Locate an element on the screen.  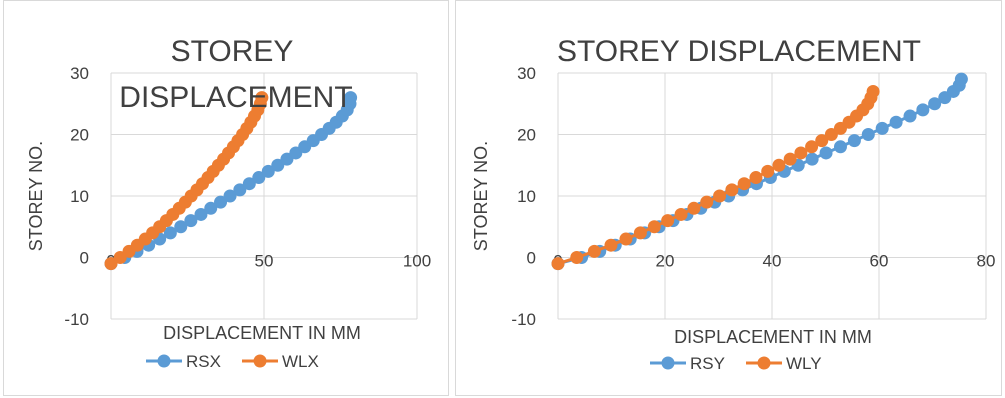
x-tick-label: 50 is located at coordinates (264, 261).